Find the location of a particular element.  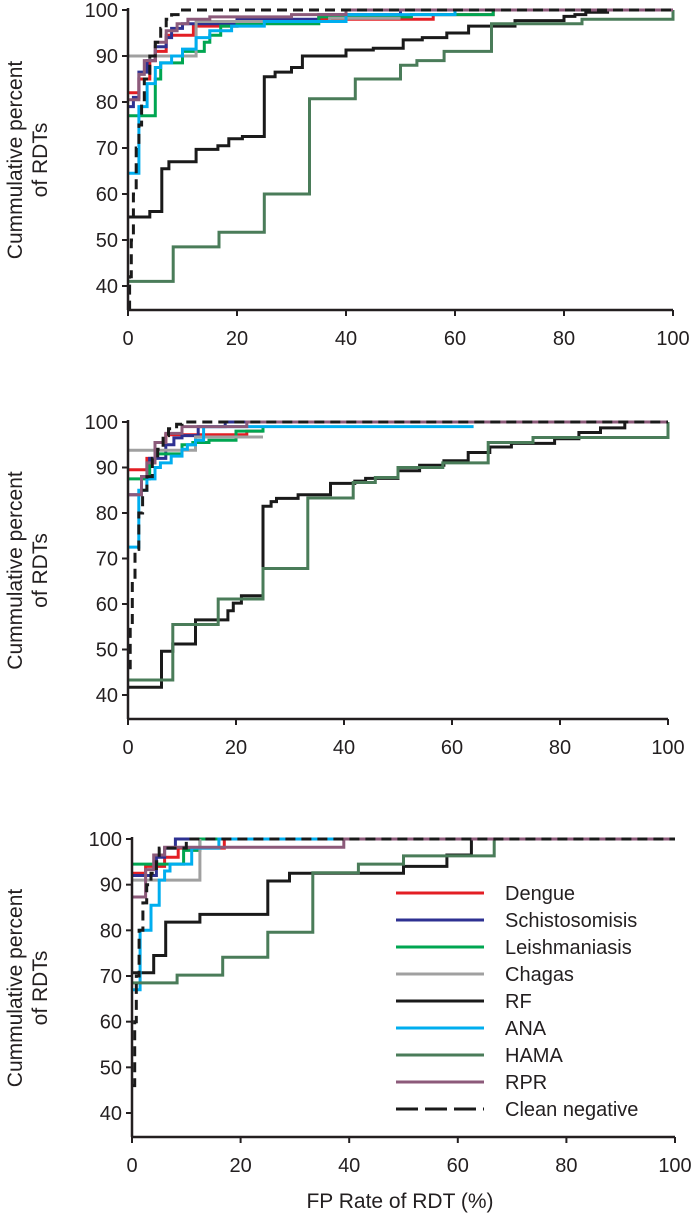

legend-label-chagas: Chagas is located at coordinates (539, 975).